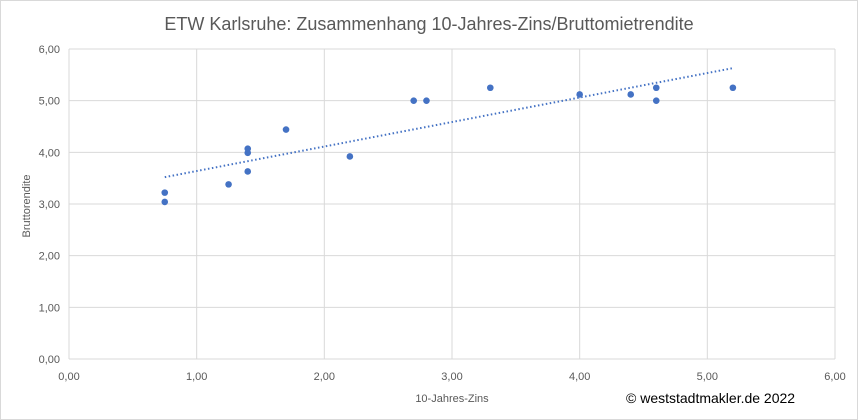 Image resolution: width=858 pixels, height=420 pixels. What do you see at coordinates (324, 377) in the screenshot?
I see `x-tick-label: 2,00` at bounding box center [324, 377].